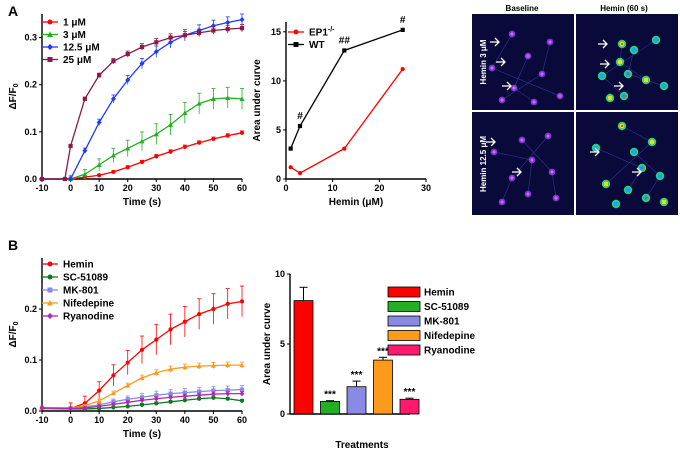  I want to click on neuron-cell-hotspot, so click(628, 74).